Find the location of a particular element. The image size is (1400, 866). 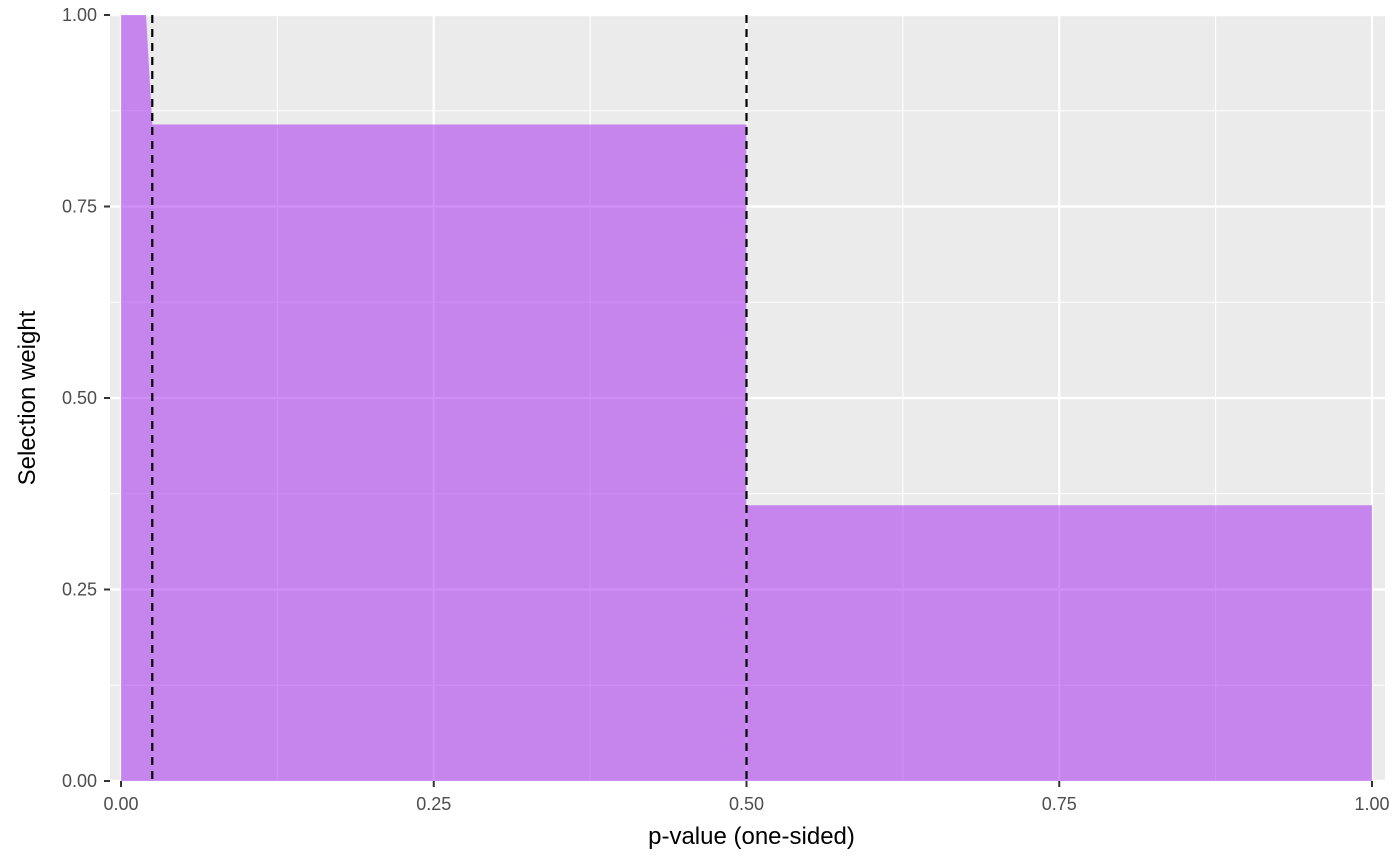

x-tick-label: 0.75 is located at coordinates (1059, 804).